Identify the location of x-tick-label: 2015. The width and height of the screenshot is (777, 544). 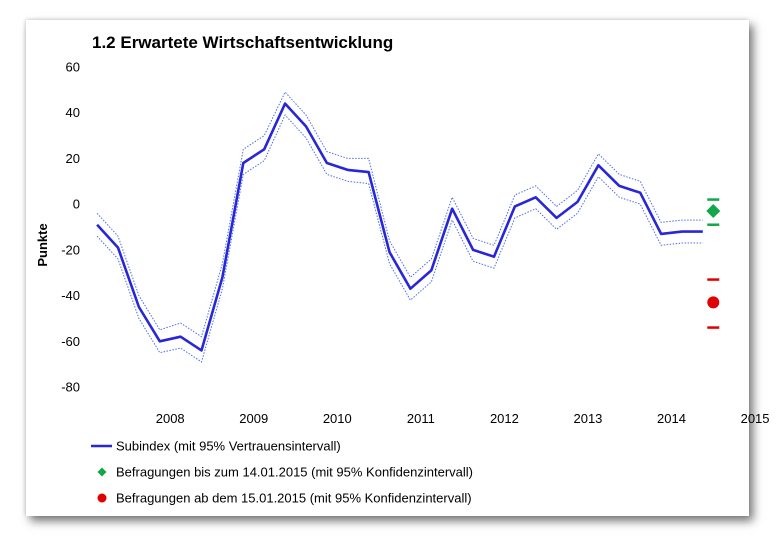
(755, 418).